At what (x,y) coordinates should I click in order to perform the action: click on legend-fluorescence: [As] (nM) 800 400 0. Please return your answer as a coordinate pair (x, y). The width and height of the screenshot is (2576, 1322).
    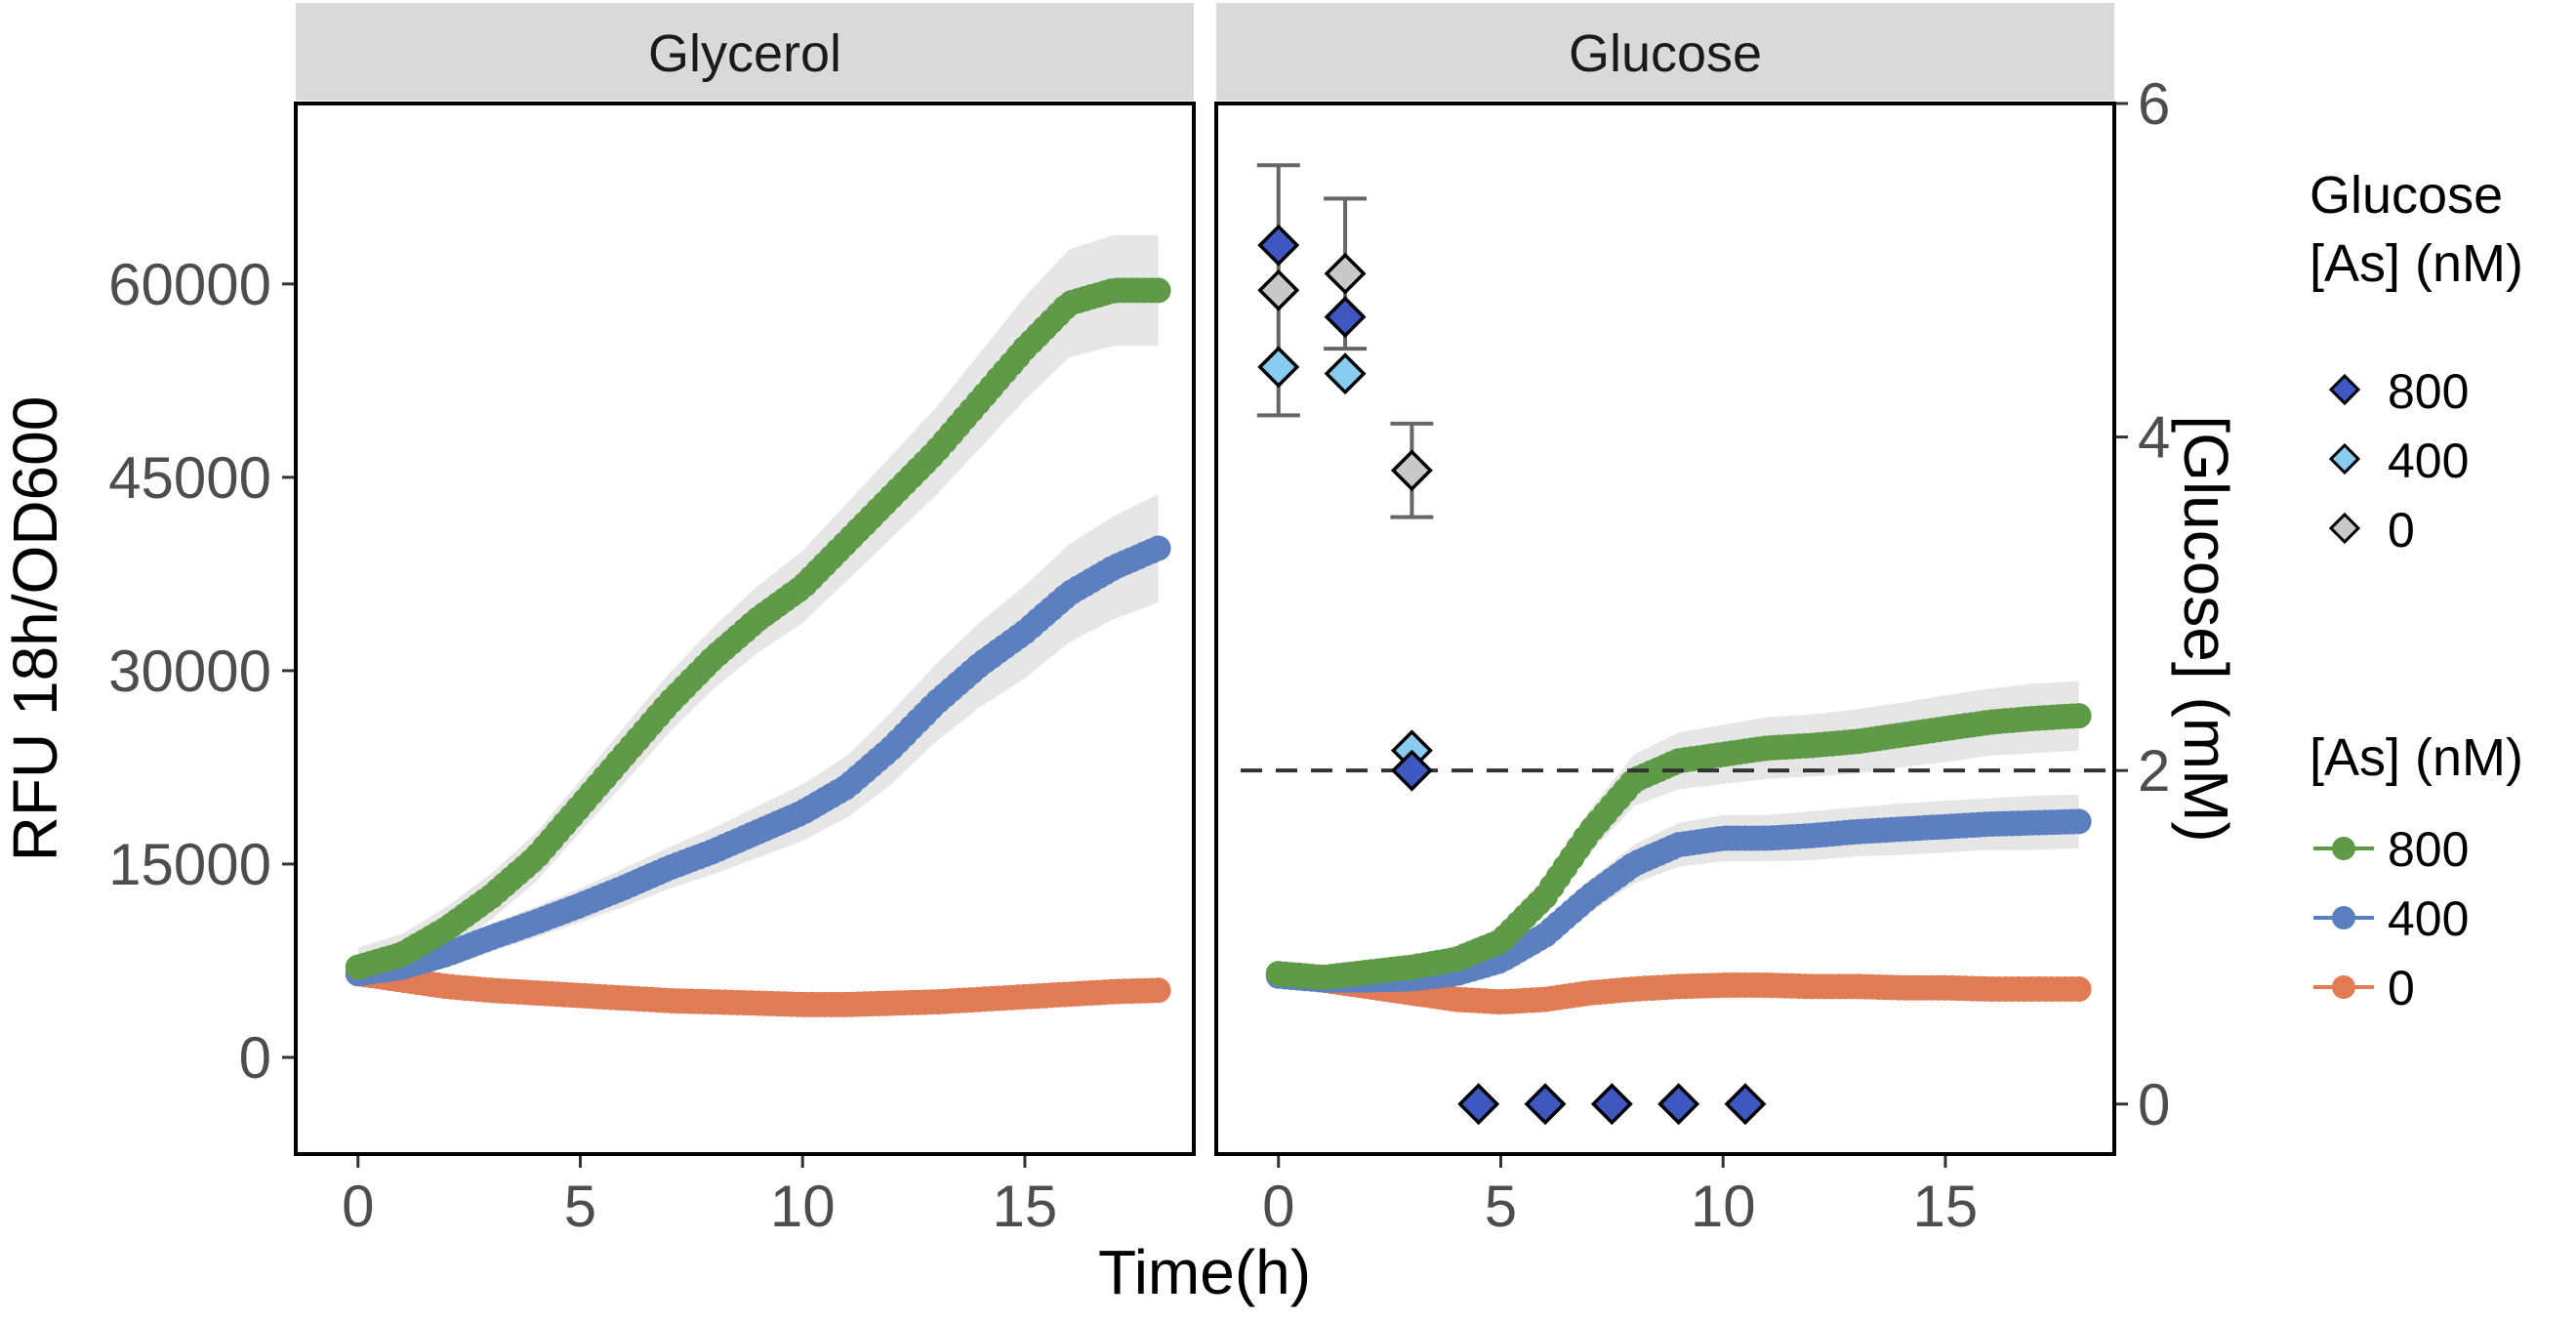
    Looking at the image, I should click on (2416, 871).